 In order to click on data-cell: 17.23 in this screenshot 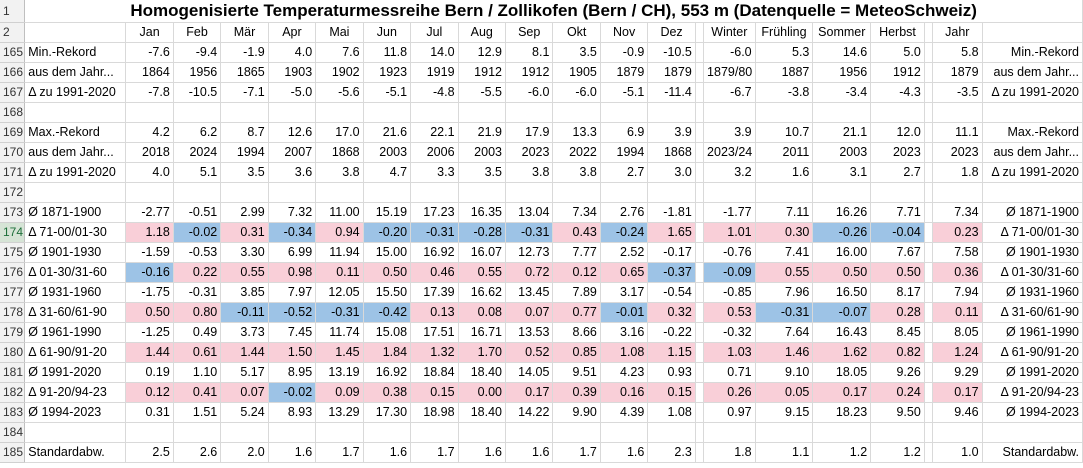, I will do `click(434, 212)`.